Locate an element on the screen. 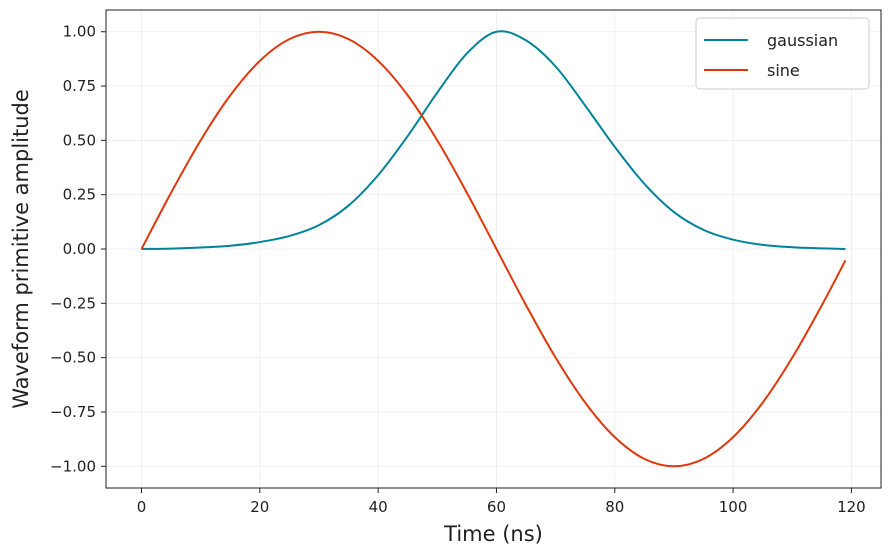  legend: gaussian sine is located at coordinates (782, 53).